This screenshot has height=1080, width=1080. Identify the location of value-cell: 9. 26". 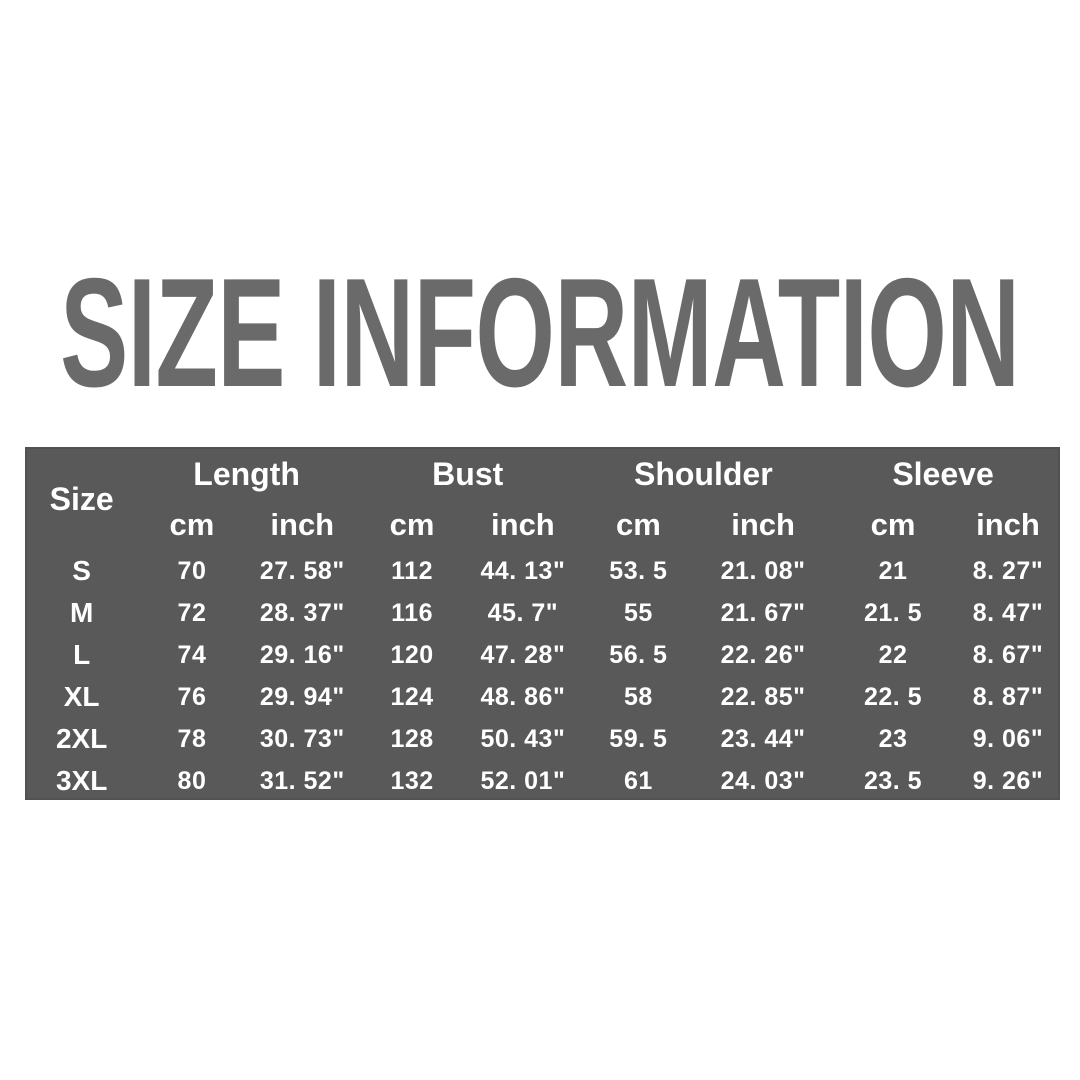
(1008, 780).